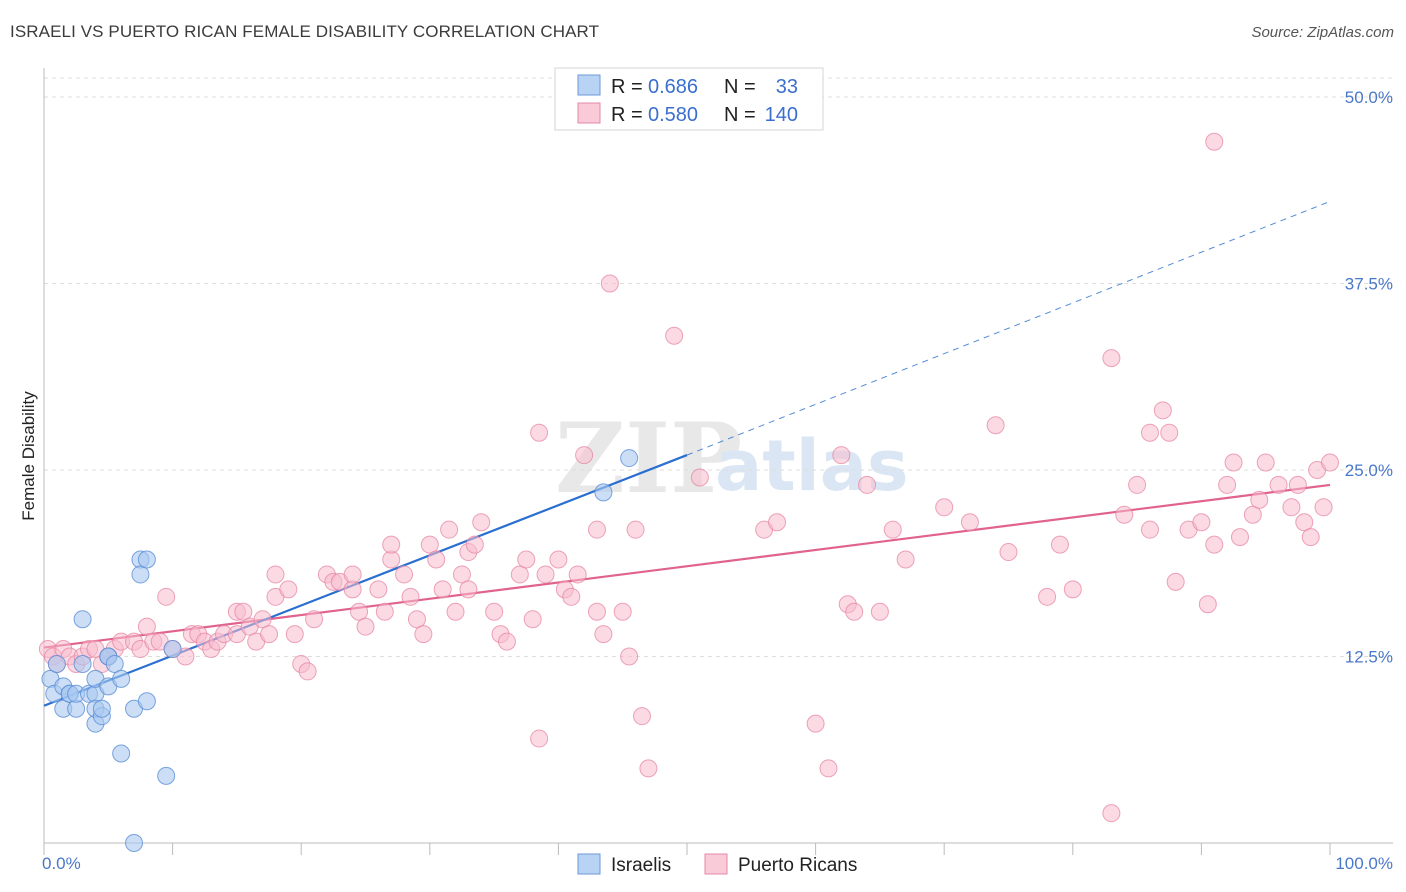 Image resolution: width=1406 pixels, height=892 pixels. Describe the element at coordinates (787, 87) in the screenshot. I see `legend-n-value: 33` at that location.